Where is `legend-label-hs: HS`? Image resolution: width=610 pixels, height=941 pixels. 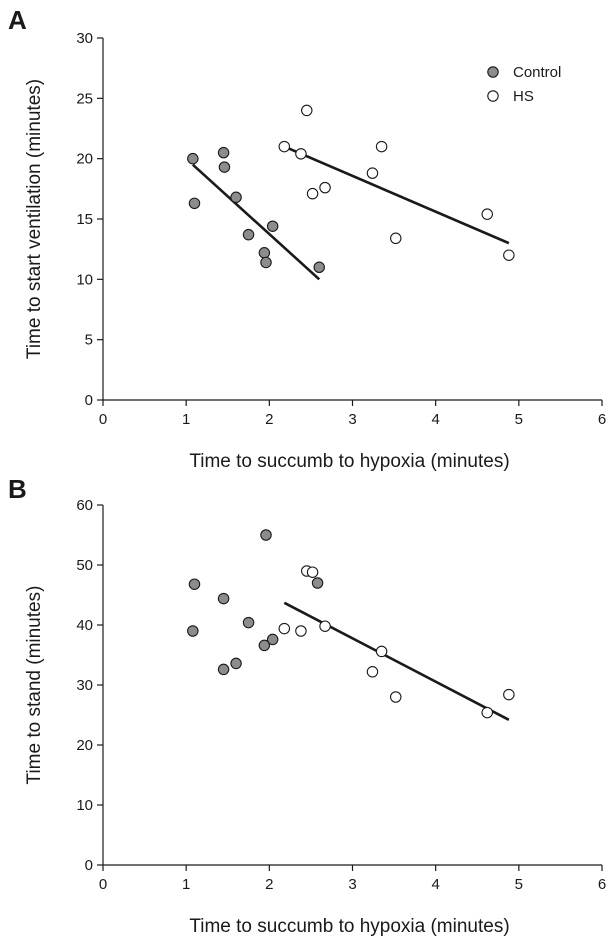 legend-label-hs: HS is located at coordinates (523, 96).